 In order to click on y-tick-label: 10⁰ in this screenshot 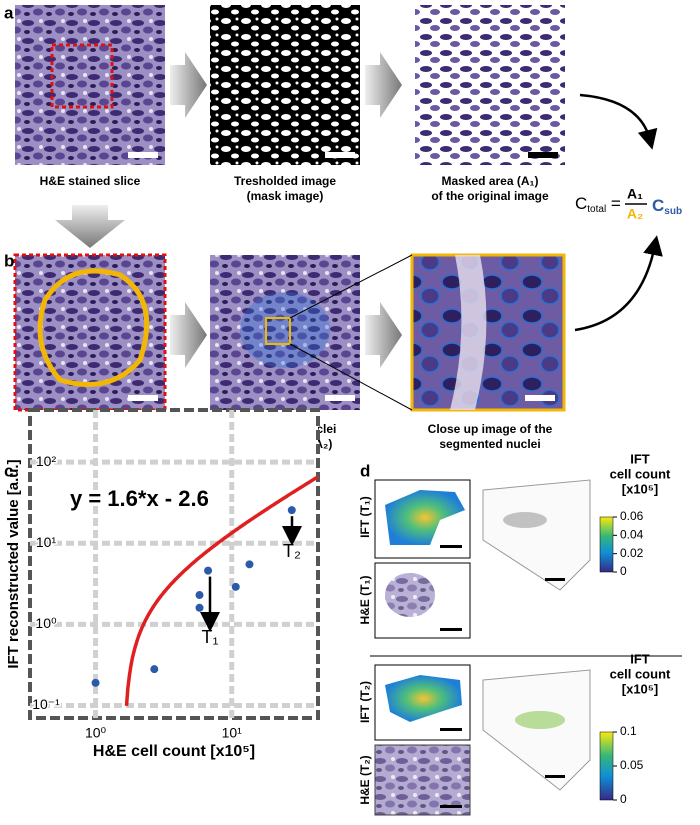, I will do `click(46, 623)`.